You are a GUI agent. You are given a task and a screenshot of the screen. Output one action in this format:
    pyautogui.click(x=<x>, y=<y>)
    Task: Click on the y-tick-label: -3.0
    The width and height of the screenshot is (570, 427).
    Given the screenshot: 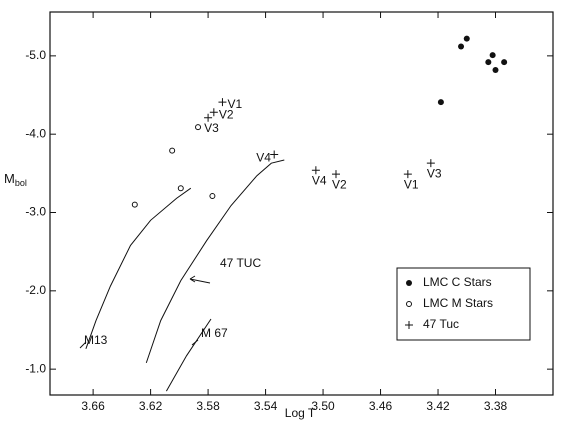 What is the action you would take?
    pyautogui.click(x=35, y=212)
    